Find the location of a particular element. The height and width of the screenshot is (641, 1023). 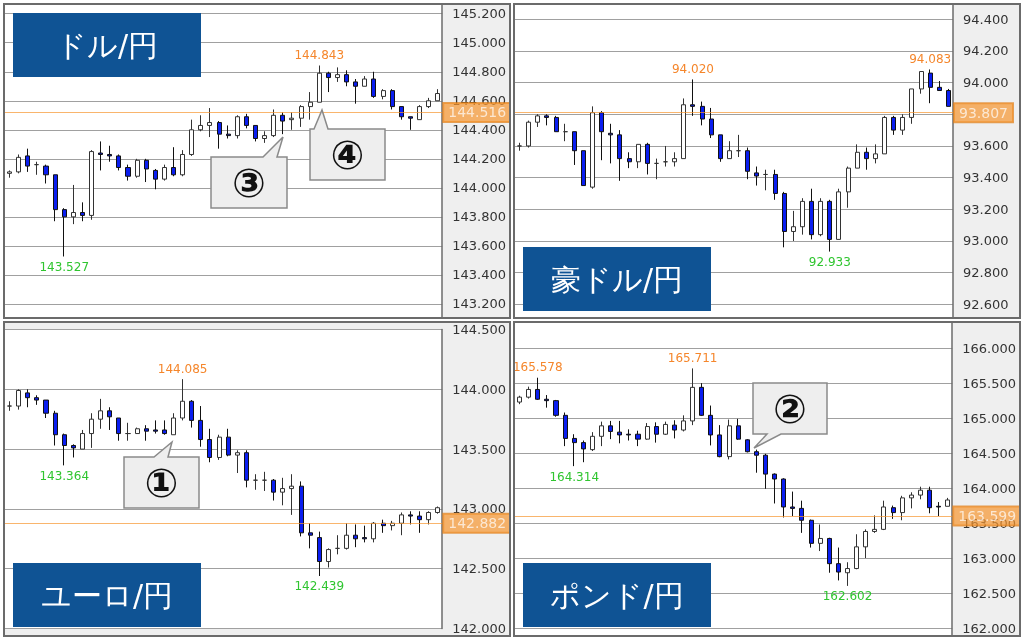

annotation: 143.527 is located at coordinates (64, 266).